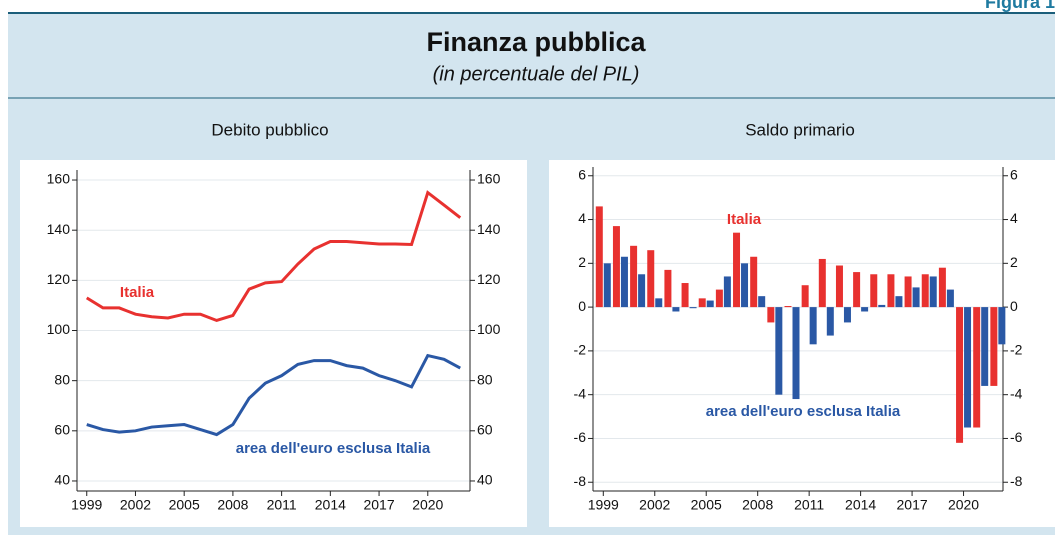 The width and height of the screenshot is (1055, 535). Describe the element at coordinates (489, 279) in the screenshot. I see `y2-tick-label: 120` at that location.